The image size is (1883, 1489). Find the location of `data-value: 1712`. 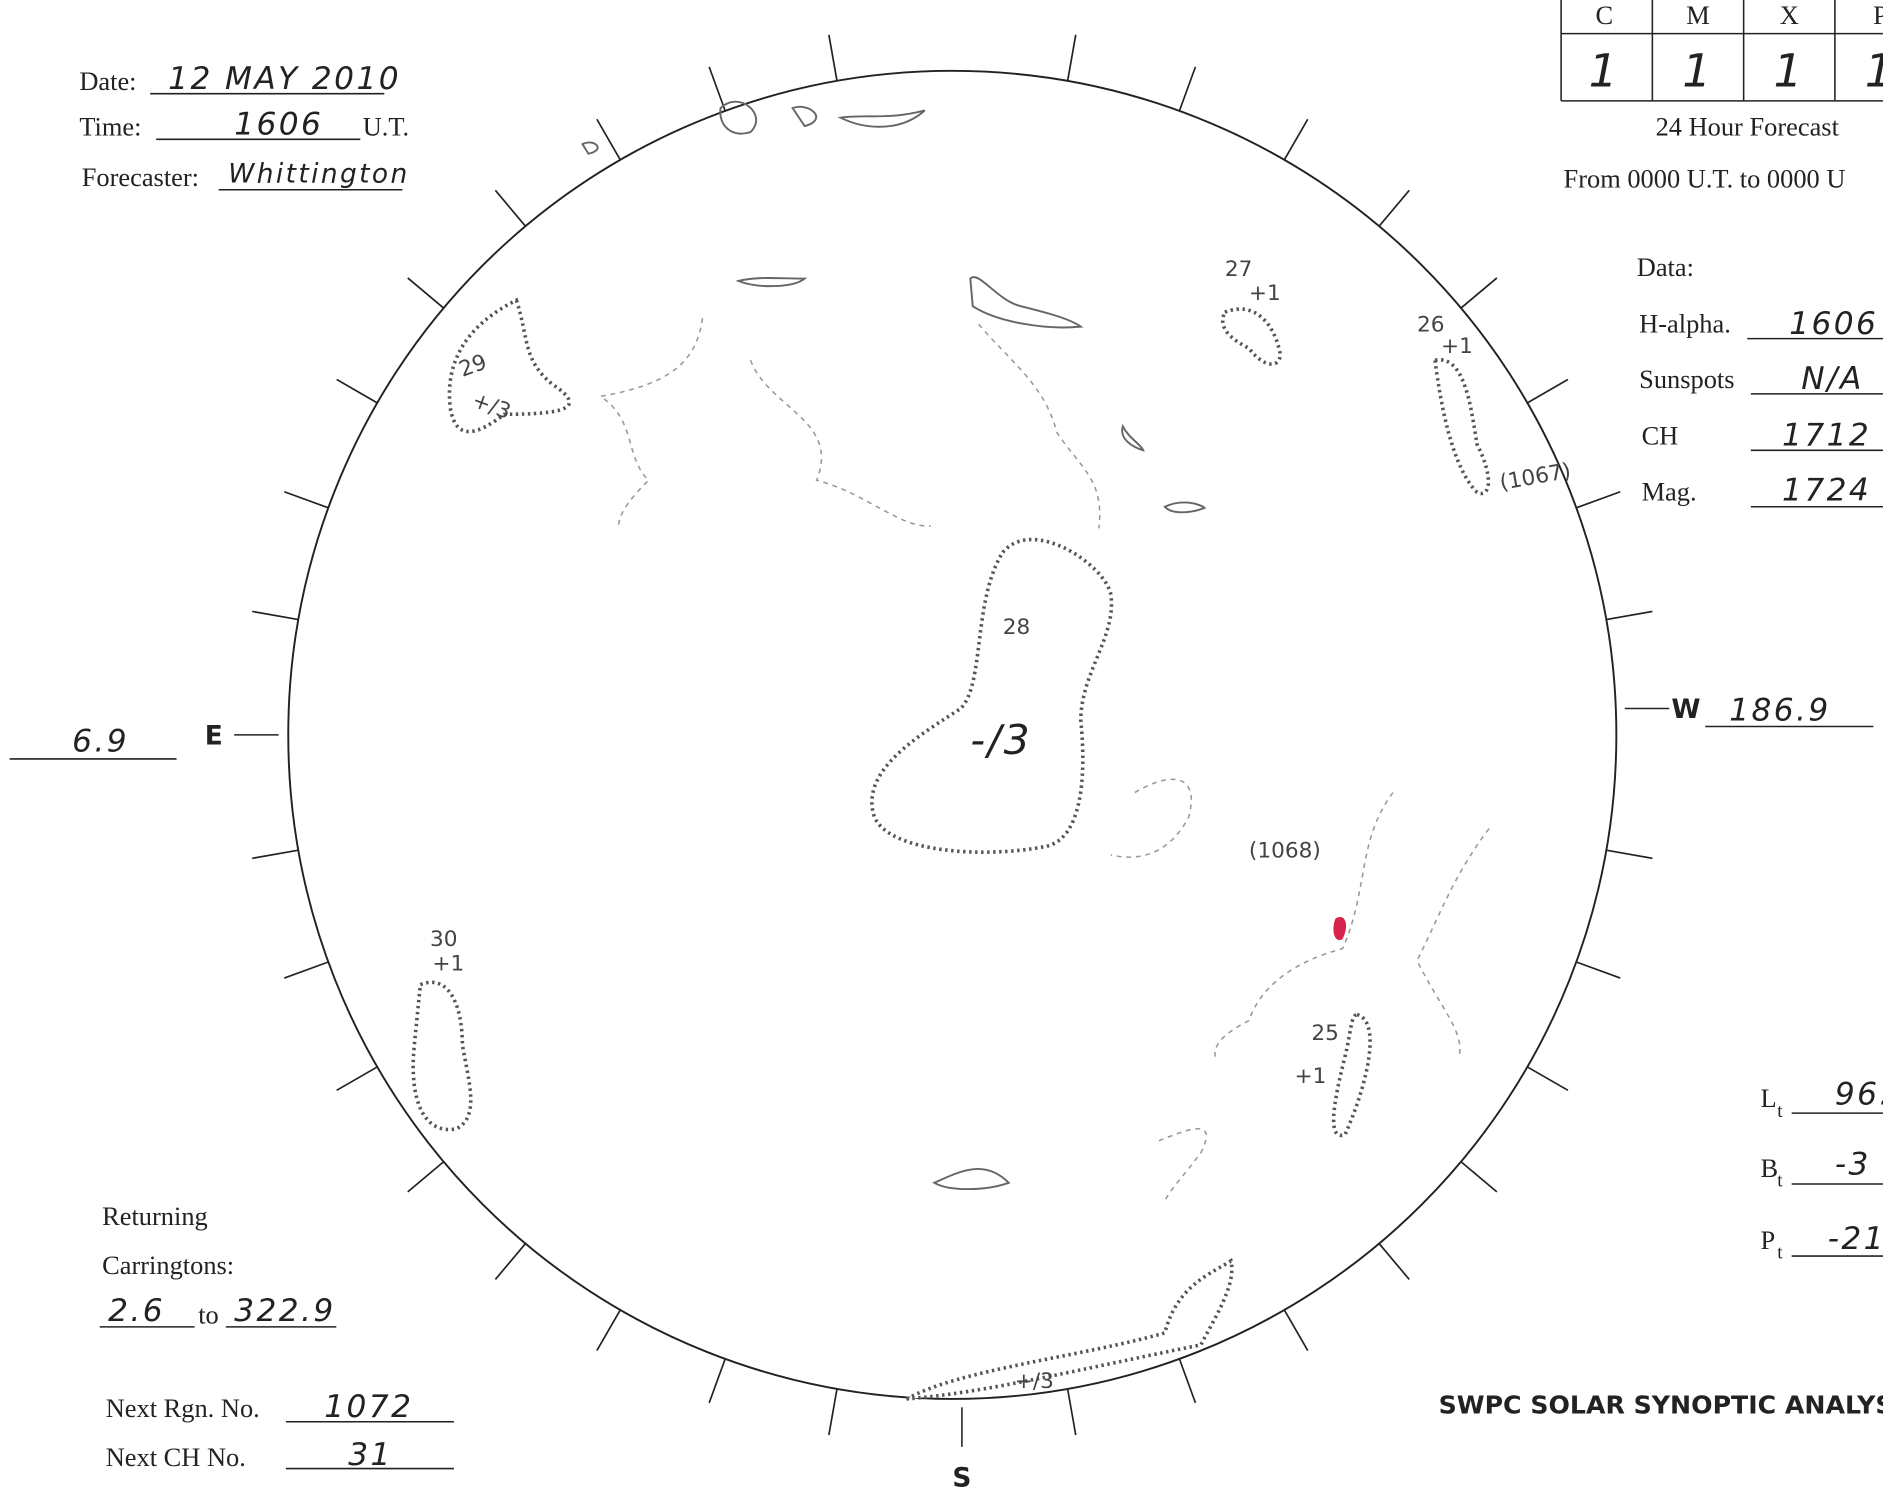

data-value: 1712 is located at coordinates (1826, 435).